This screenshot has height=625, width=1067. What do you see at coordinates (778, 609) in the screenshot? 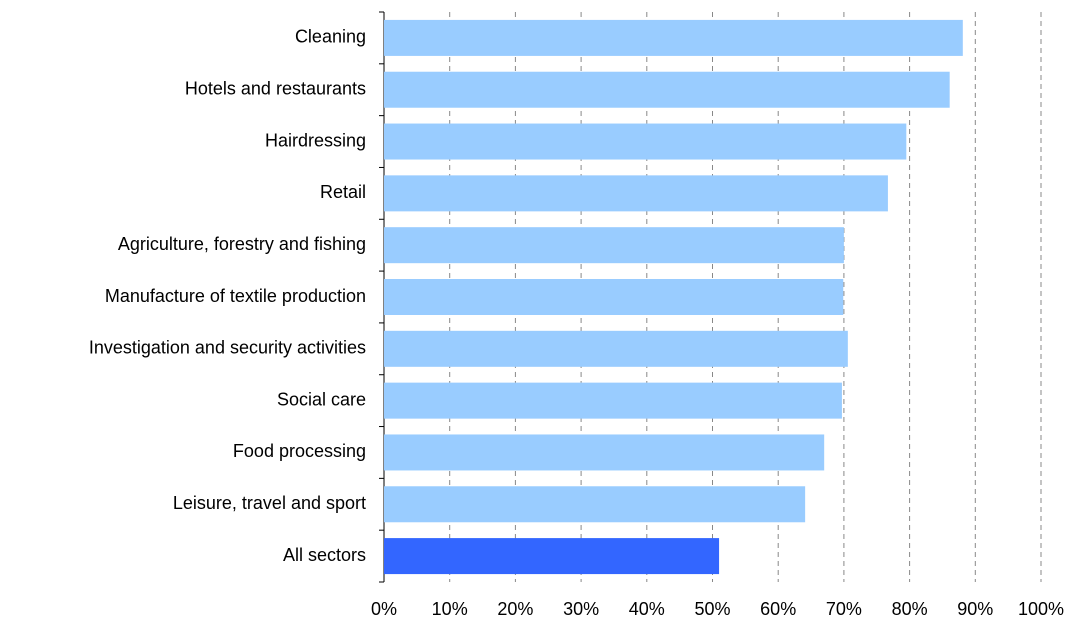
I see `x-tick-label: 60%` at bounding box center [778, 609].